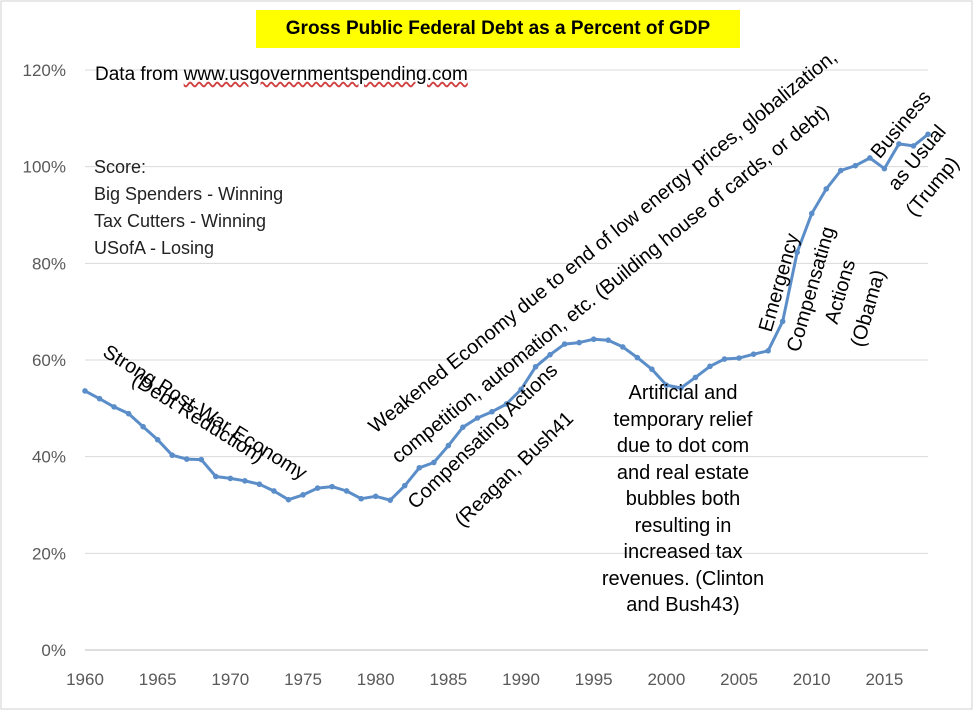  What do you see at coordinates (303, 679) in the screenshot?
I see `x-tick-label: 1975` at bounding box center [303, 679].